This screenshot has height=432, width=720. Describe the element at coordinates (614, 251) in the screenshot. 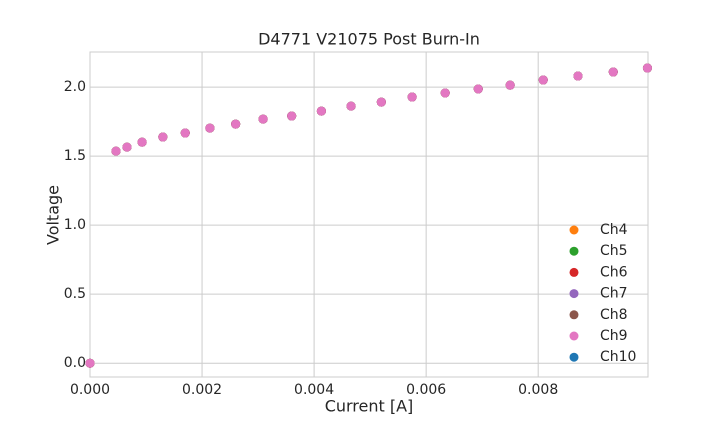

I see `legend-label: Ch5` at that location.